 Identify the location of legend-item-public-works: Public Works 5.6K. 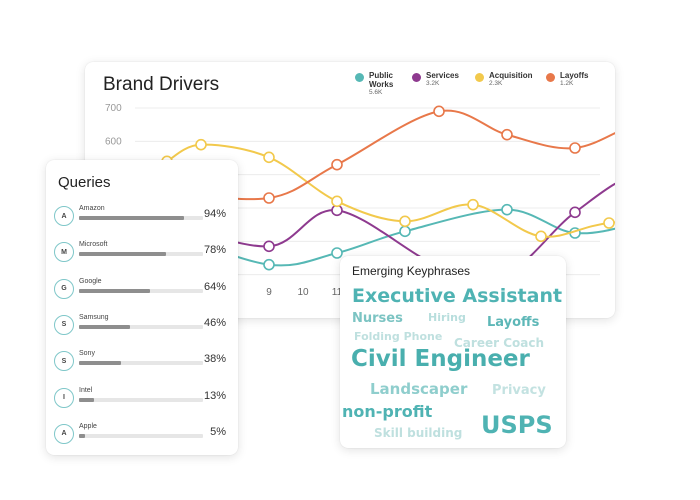
(379, 84).